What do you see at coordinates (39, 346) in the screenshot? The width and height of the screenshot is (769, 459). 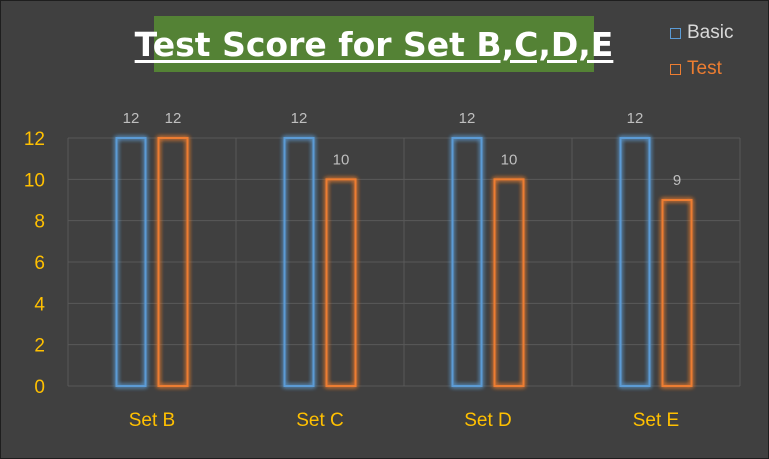 I see `y-tick-label: 2` at bounding box center [39, 346].